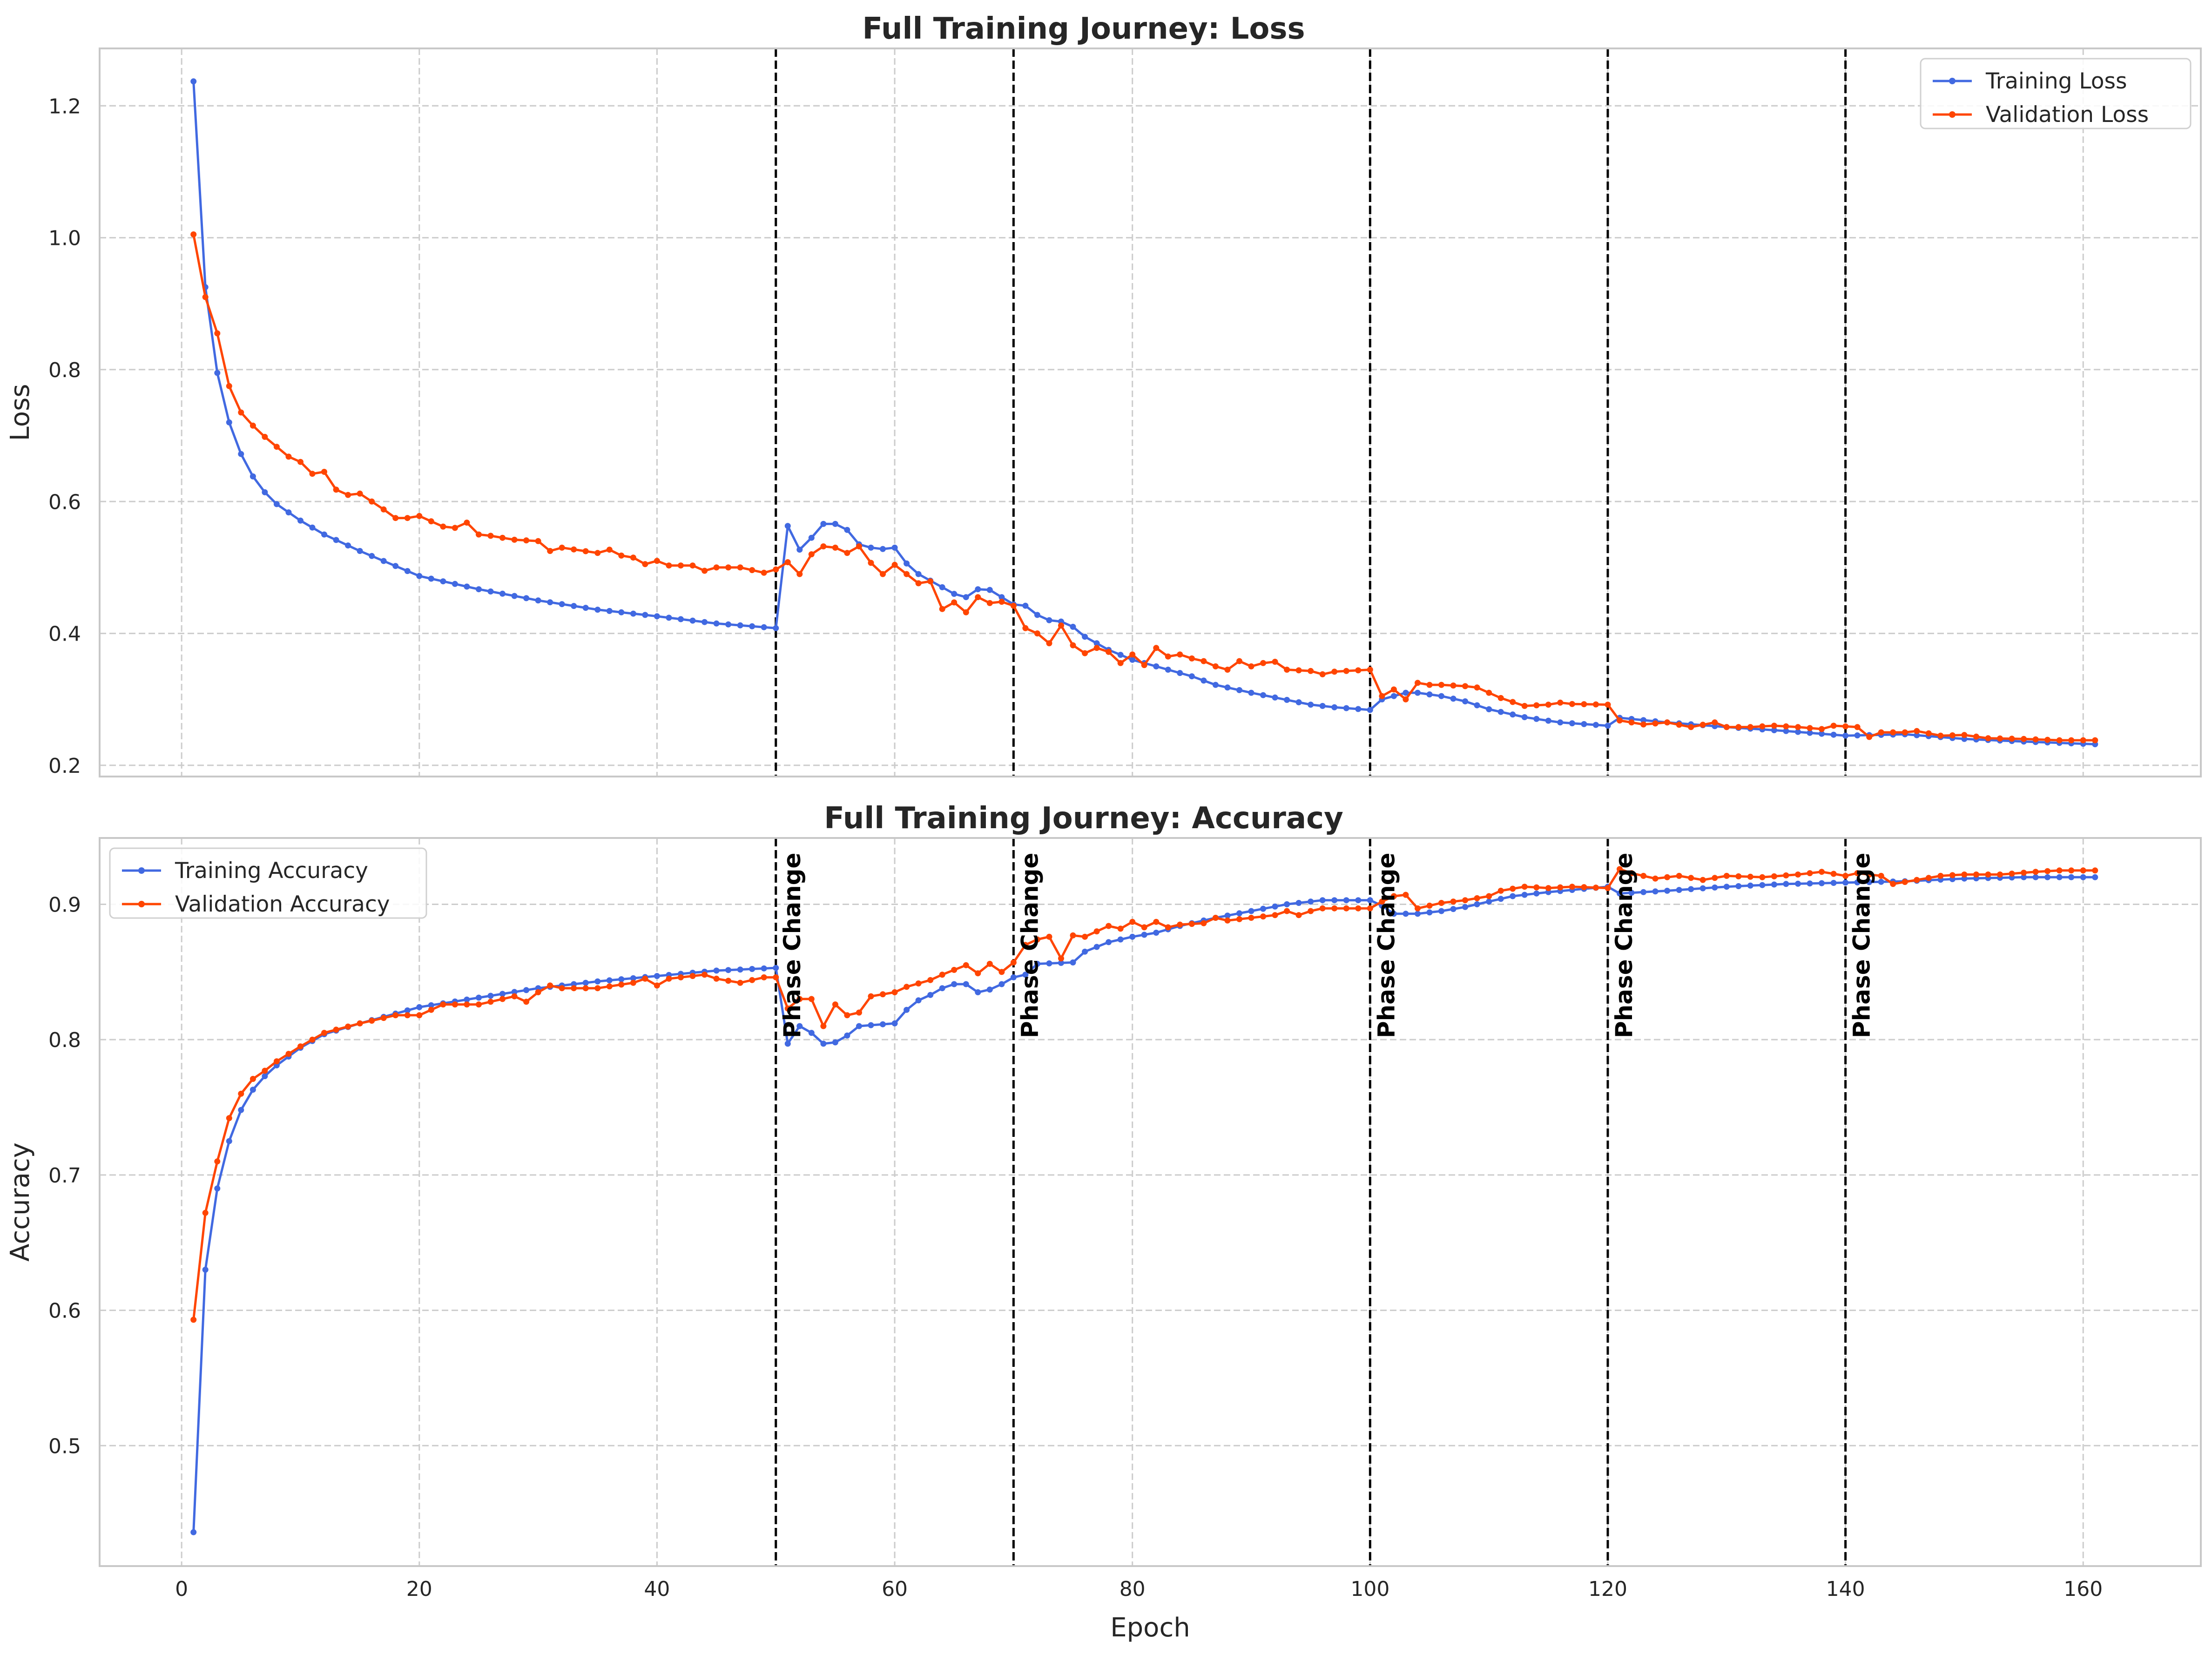 The image size is (2212, 1655). I want to click on accuracy-legend-swatch-marker, so click(141, 871).